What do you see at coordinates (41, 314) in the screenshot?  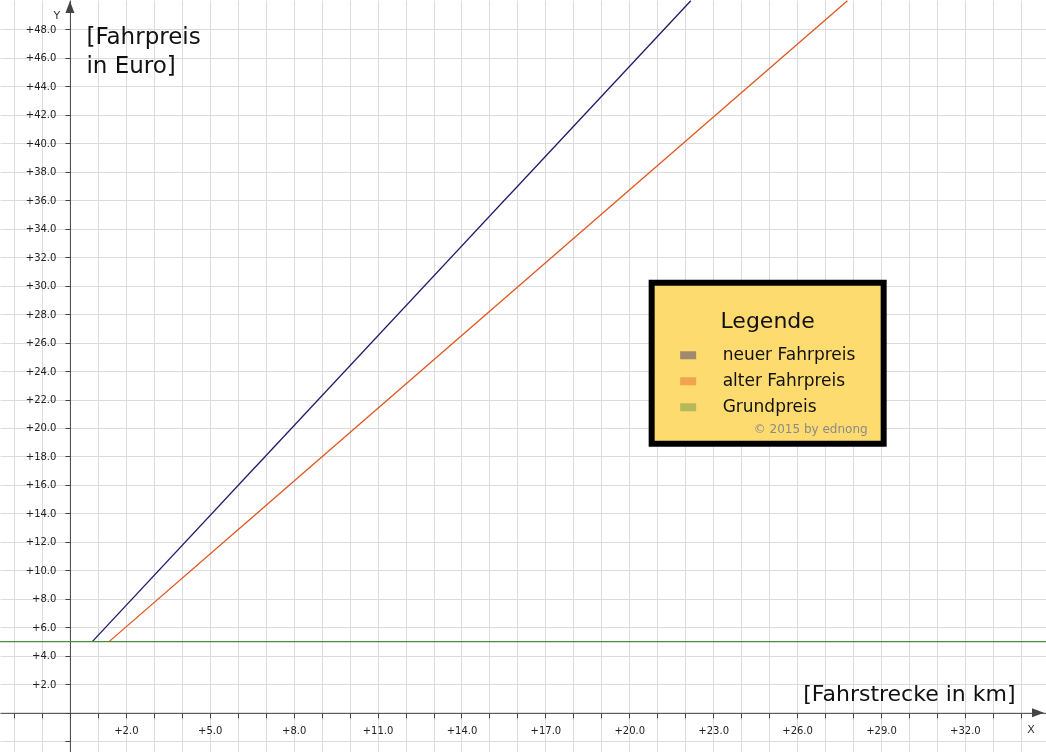 I see `y-tick-label: +28.0` at bounding box center [41, 314].